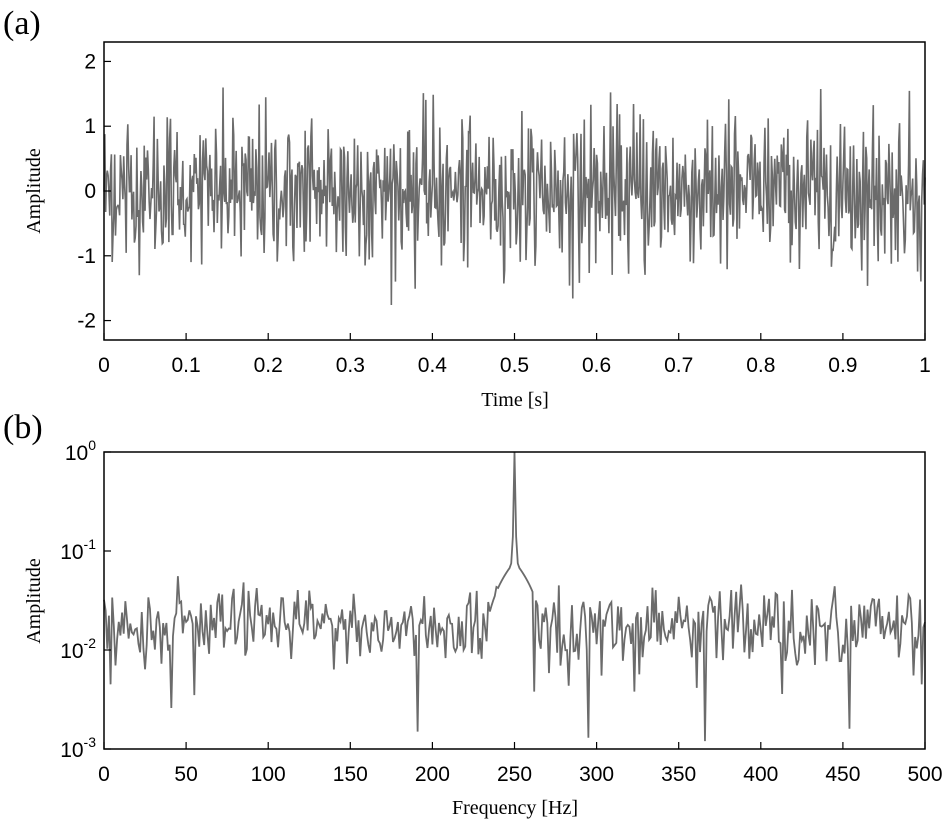 This screenshot has height=831, width=950. Describe the element at coordinates (34, 191) in the screenshot. I see `panel-a-y-axis-title: Amplitude` at that location.